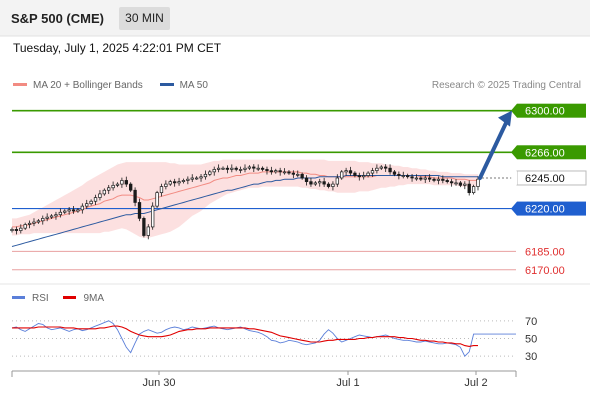 This screenshot has height=400, width=590. I want to click on rsi-legend: RSI 9MA, so click(64, 298).